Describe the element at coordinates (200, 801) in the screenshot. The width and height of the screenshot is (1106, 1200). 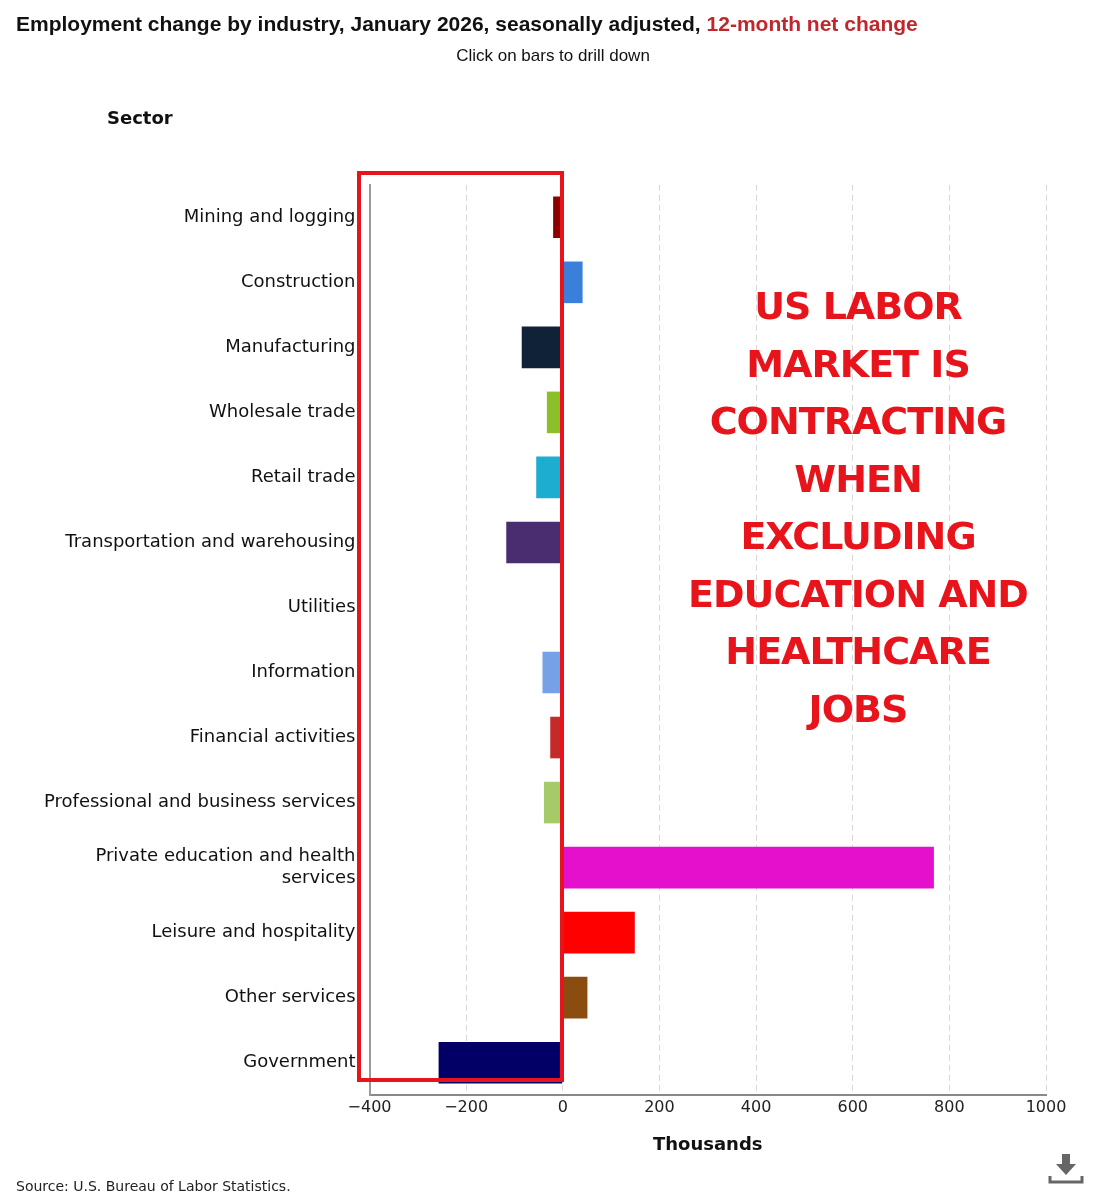
I see `y-tick-label: Professional and business services` at that location.